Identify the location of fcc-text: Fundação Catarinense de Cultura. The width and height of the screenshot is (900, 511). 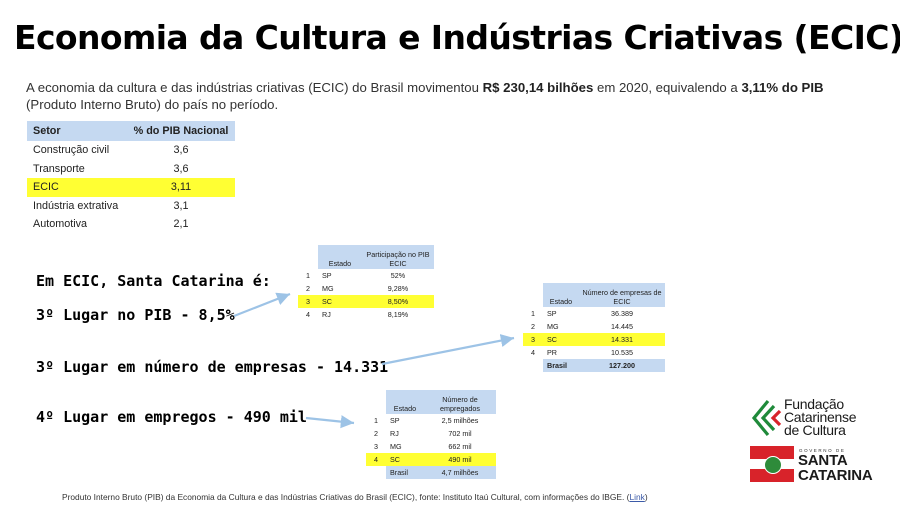
(820, 417).